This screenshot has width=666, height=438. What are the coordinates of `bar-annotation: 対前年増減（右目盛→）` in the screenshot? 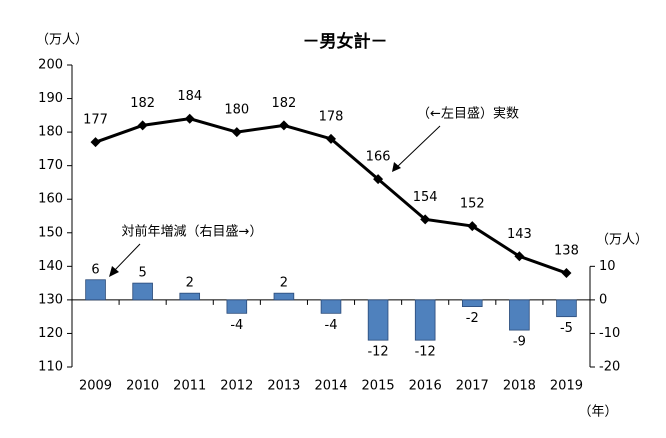 It's located at (192, 232).